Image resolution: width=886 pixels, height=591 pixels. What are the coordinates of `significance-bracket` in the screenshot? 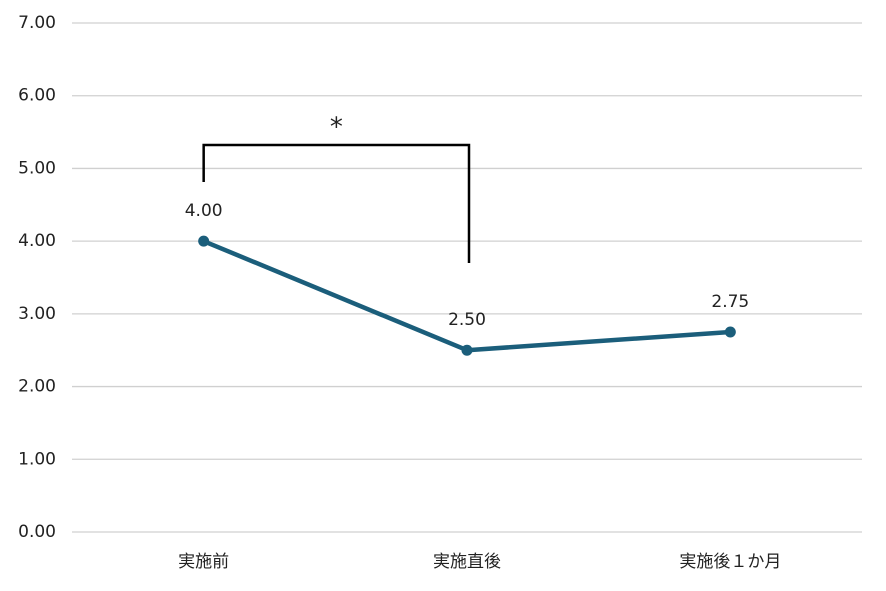 It's located at (336, 203).